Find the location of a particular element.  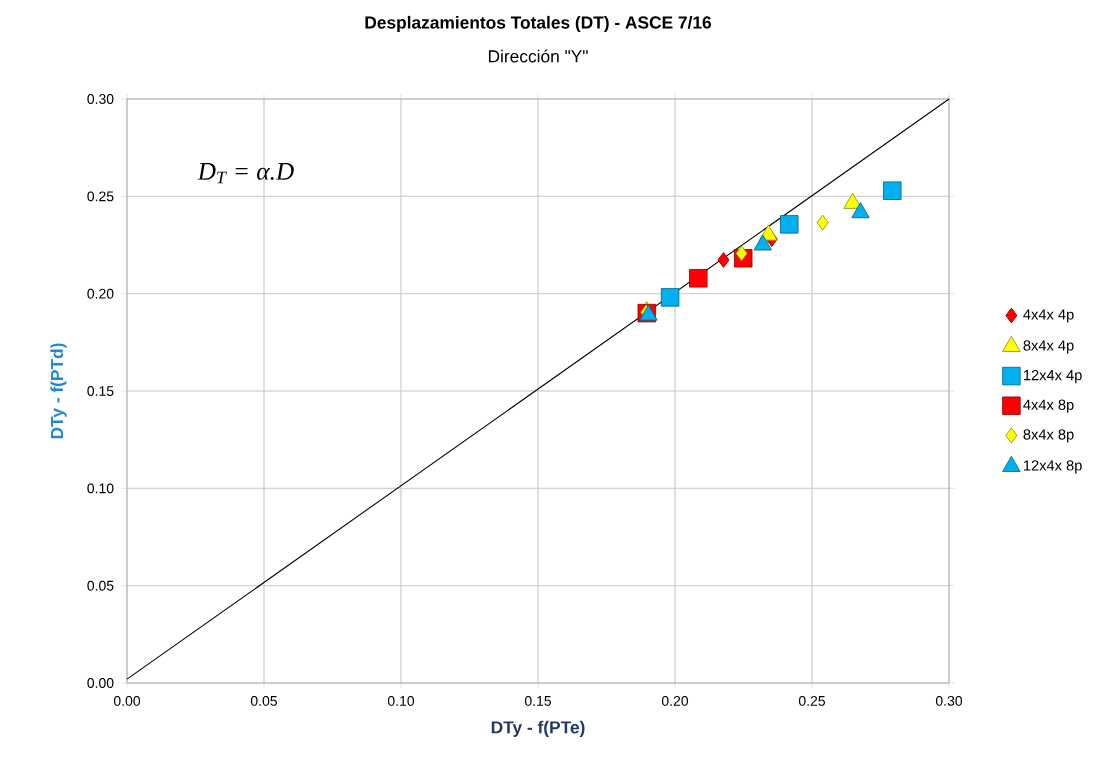

x-tick-label: 0.15 is located at coordinates (538, 700).